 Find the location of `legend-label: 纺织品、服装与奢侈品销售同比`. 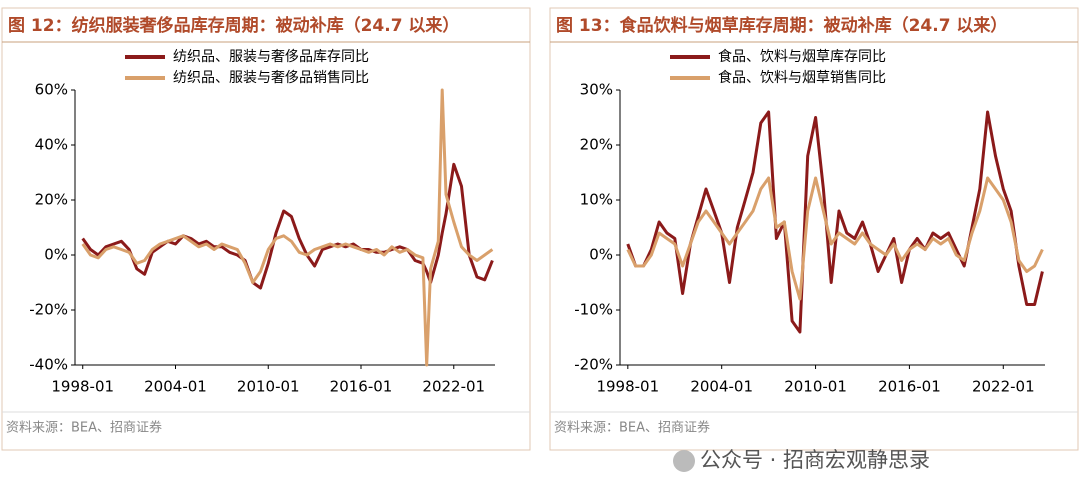

legend-label: 纺织品、服装与奢侈品销售同比 is located at coordinates (271, 78).